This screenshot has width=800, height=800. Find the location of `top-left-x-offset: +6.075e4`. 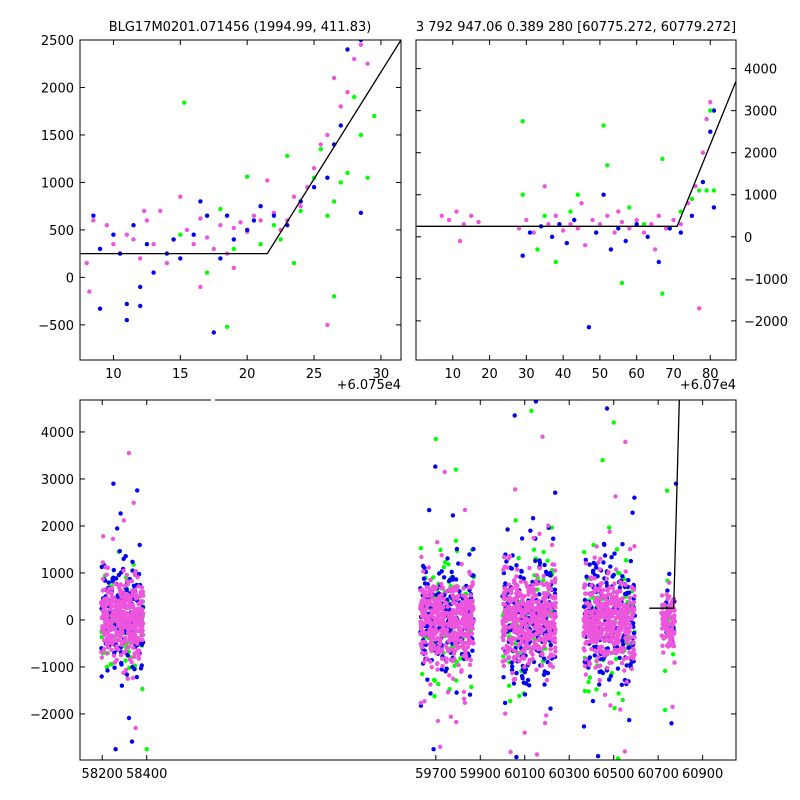

top-left-x-offset: +6.075e4 is located at coordinates (369, 385).